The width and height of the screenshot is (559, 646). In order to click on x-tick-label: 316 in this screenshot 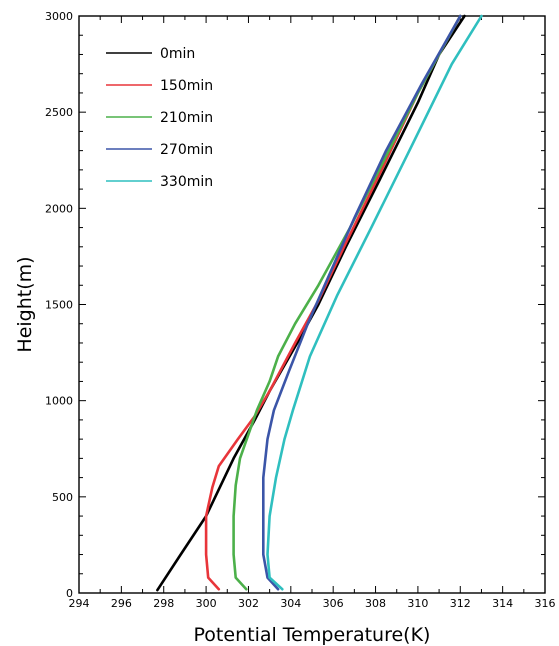, I will do `click(545, 603)`.